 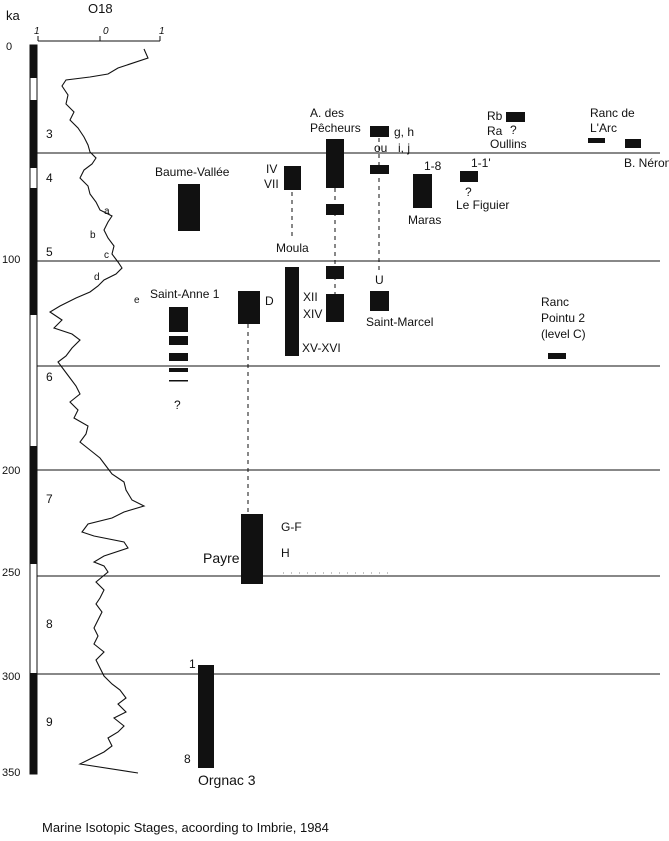 What do you see at coordinates (380, 148) in the screenshot?
I see `level-ou: ou` at bounding box center [380, 148].